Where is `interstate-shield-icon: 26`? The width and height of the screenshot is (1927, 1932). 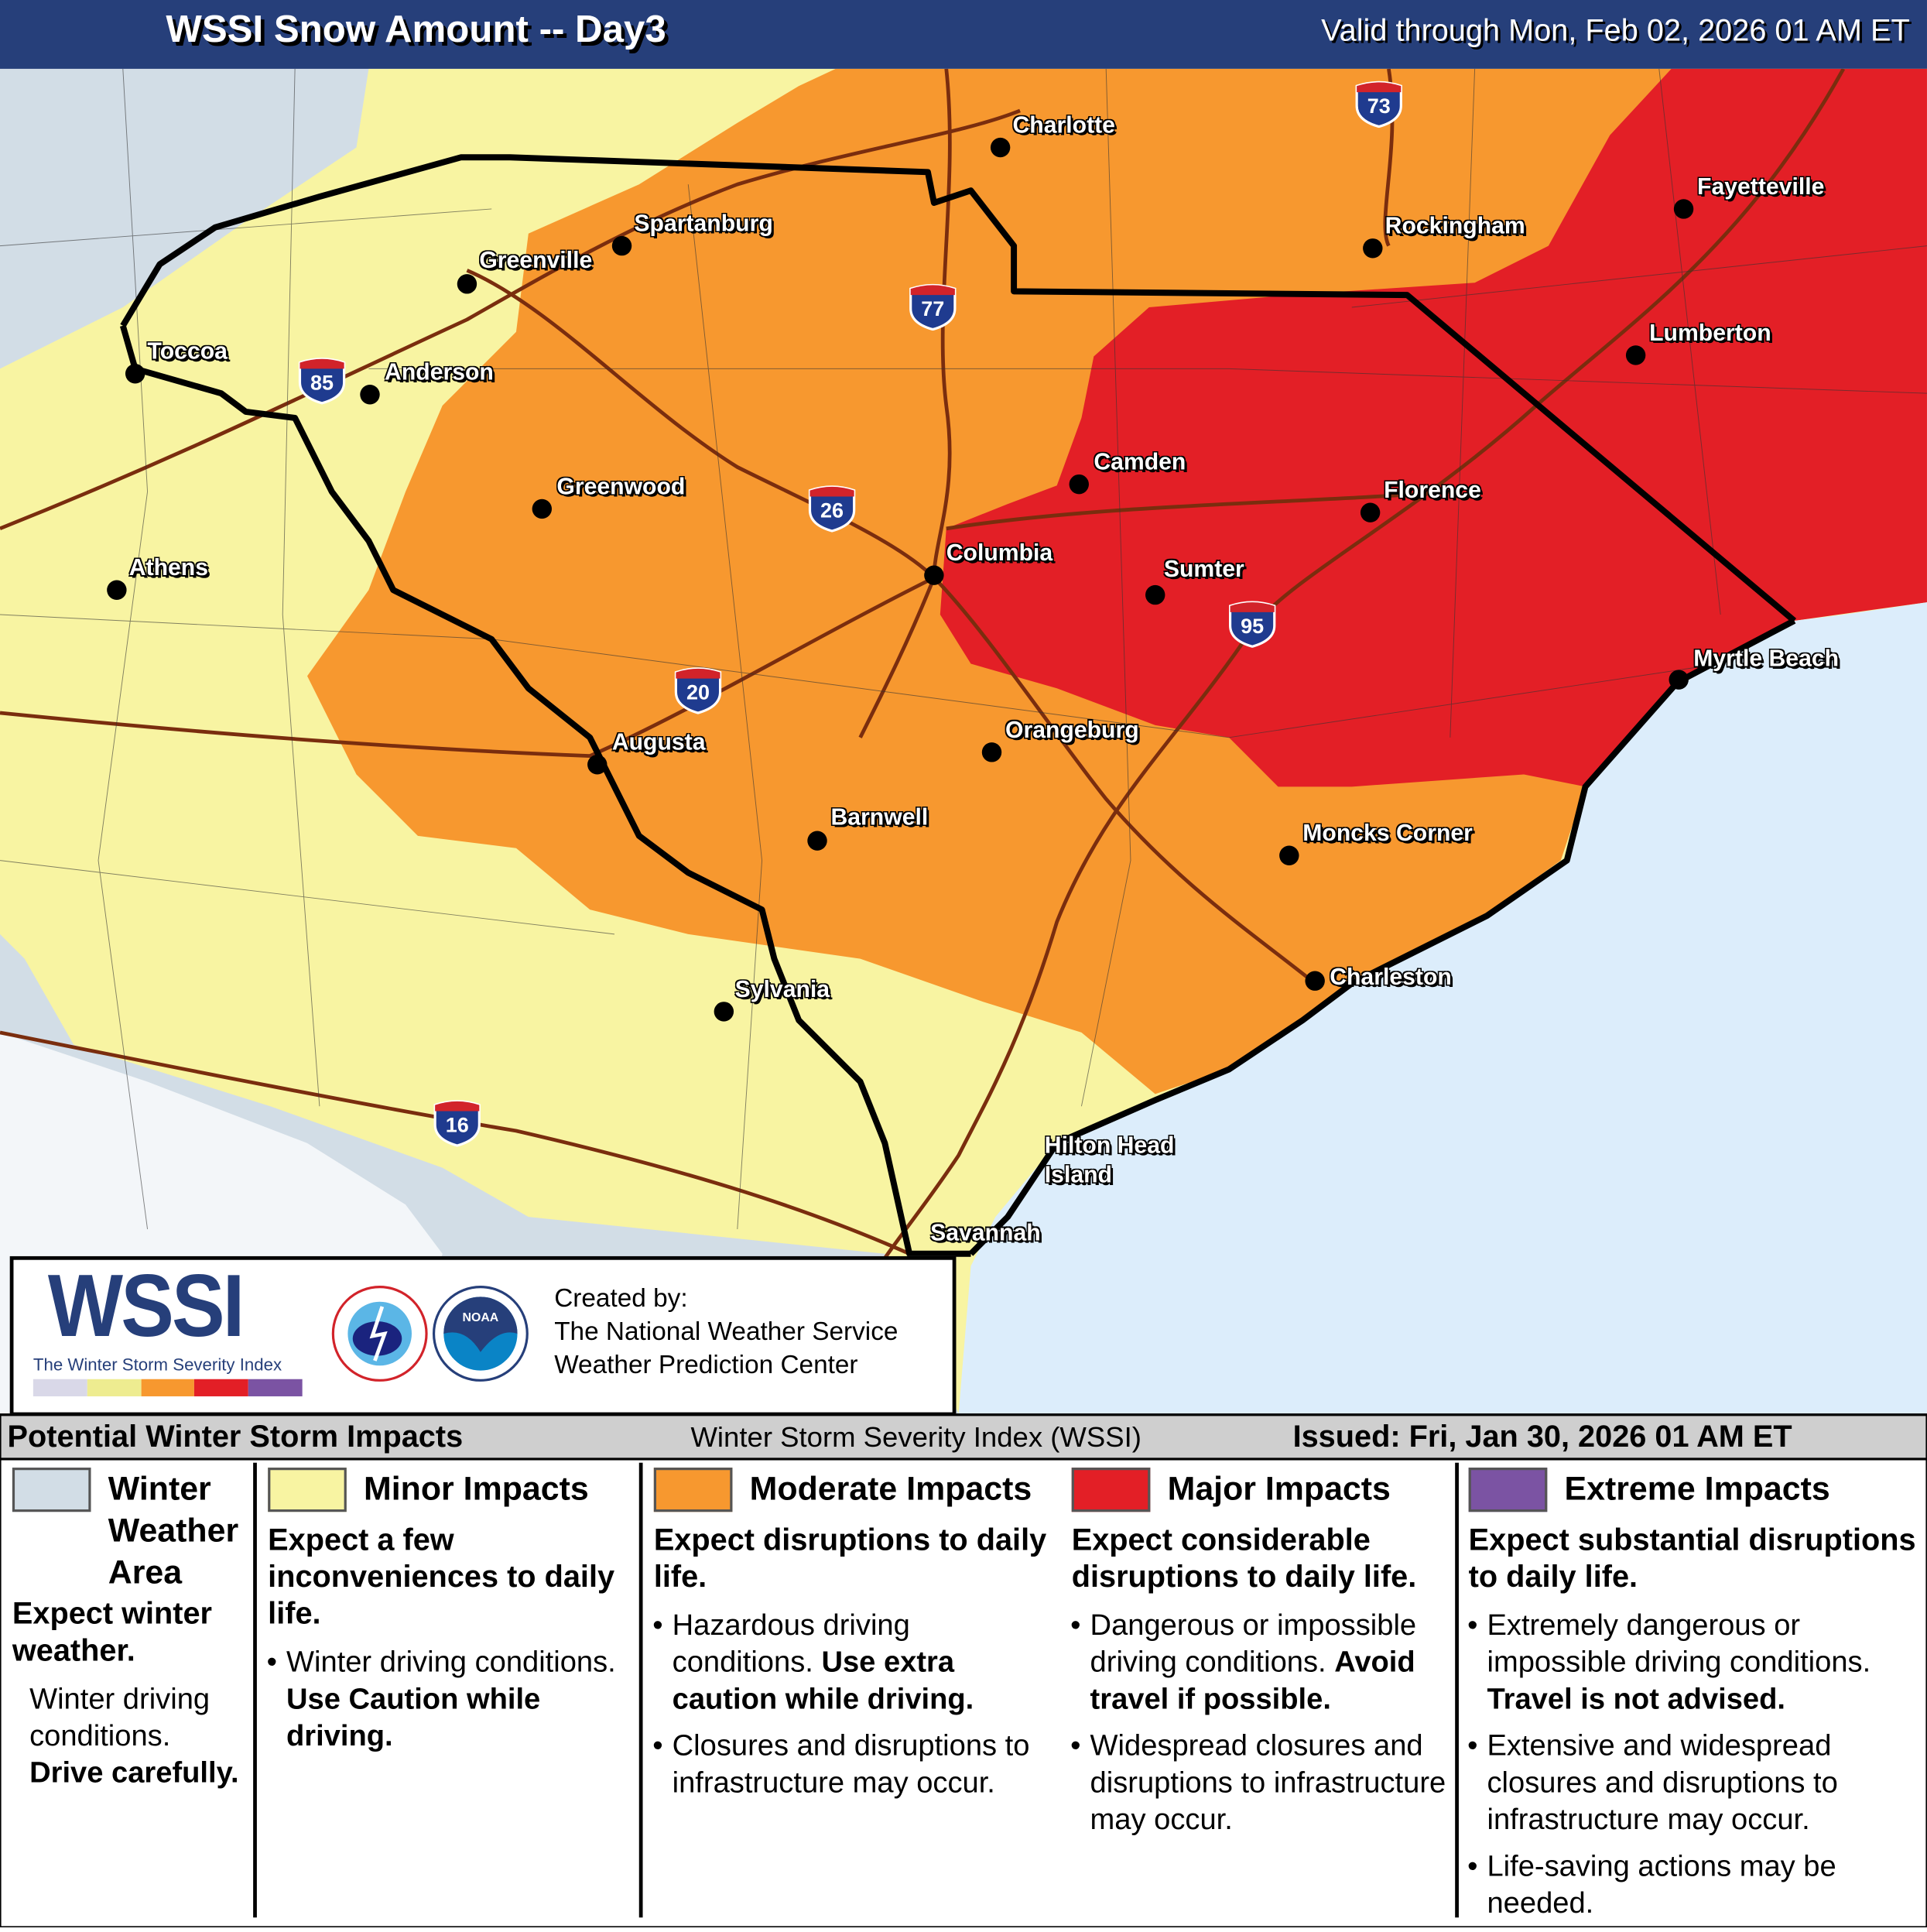
interstate-shield-icon: 26 is located at coordinates (832, 508).